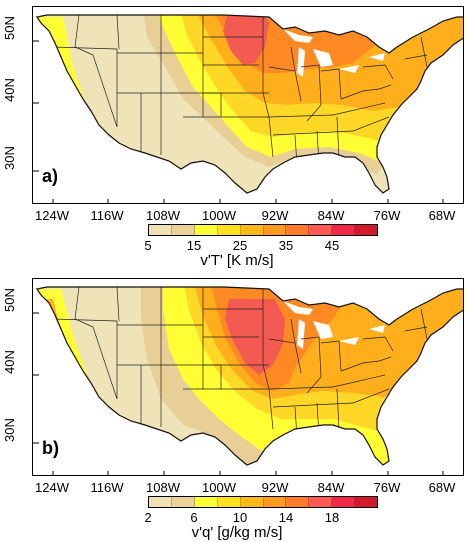  Describe the element at coordinates (148, 517) in the screenshot. I see `cb-tick: 2` at that location.